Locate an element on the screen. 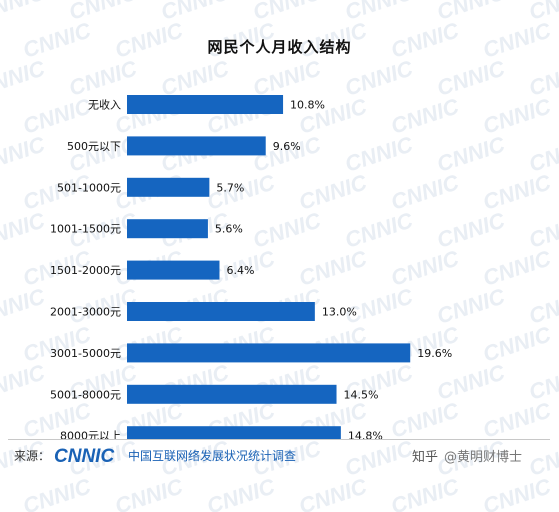 Image resolution: width=559 pixels, height=512 pixels. zhihu-watermark: 知乎 @黄明财博士 is located at coordinates (467, 455).